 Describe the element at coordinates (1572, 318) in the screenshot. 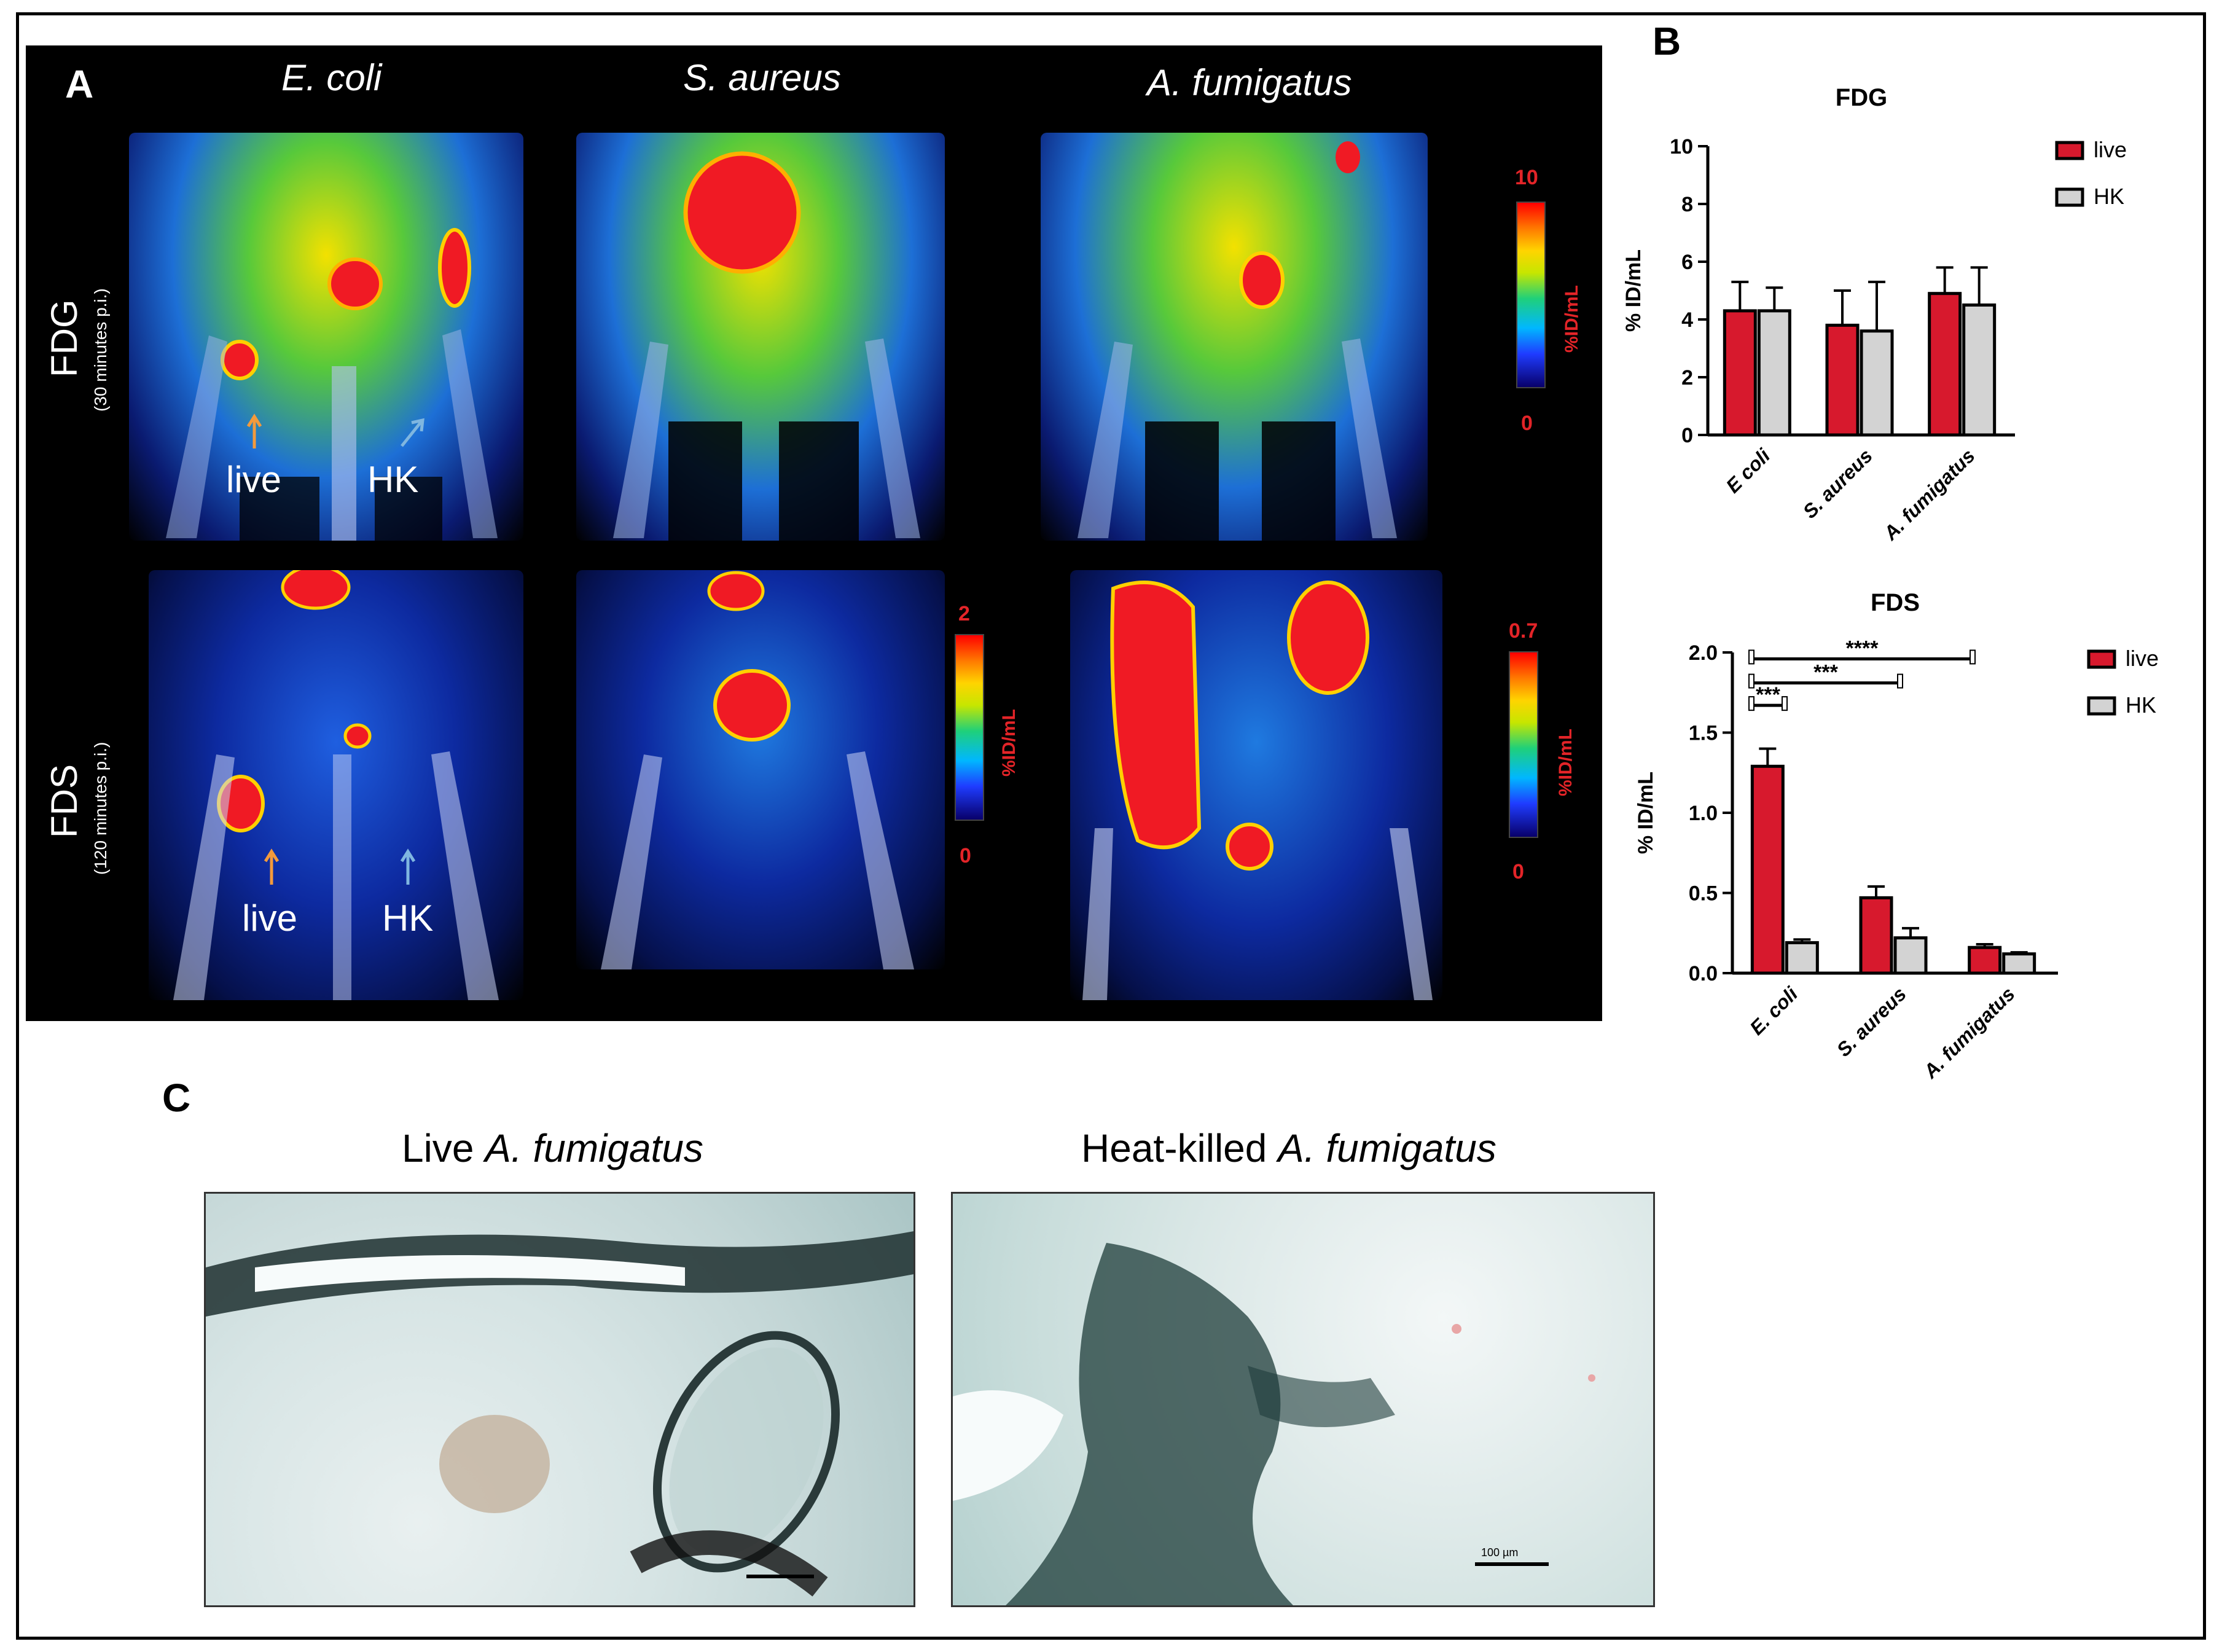

I see `colorbar-fdg-unit: %ID/mL` at that location.